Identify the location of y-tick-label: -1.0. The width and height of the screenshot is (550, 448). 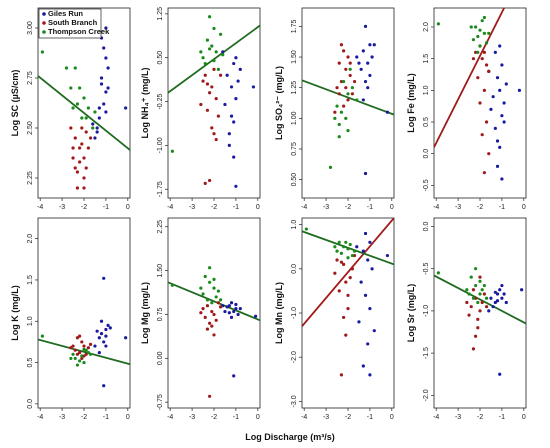
(426, 311).